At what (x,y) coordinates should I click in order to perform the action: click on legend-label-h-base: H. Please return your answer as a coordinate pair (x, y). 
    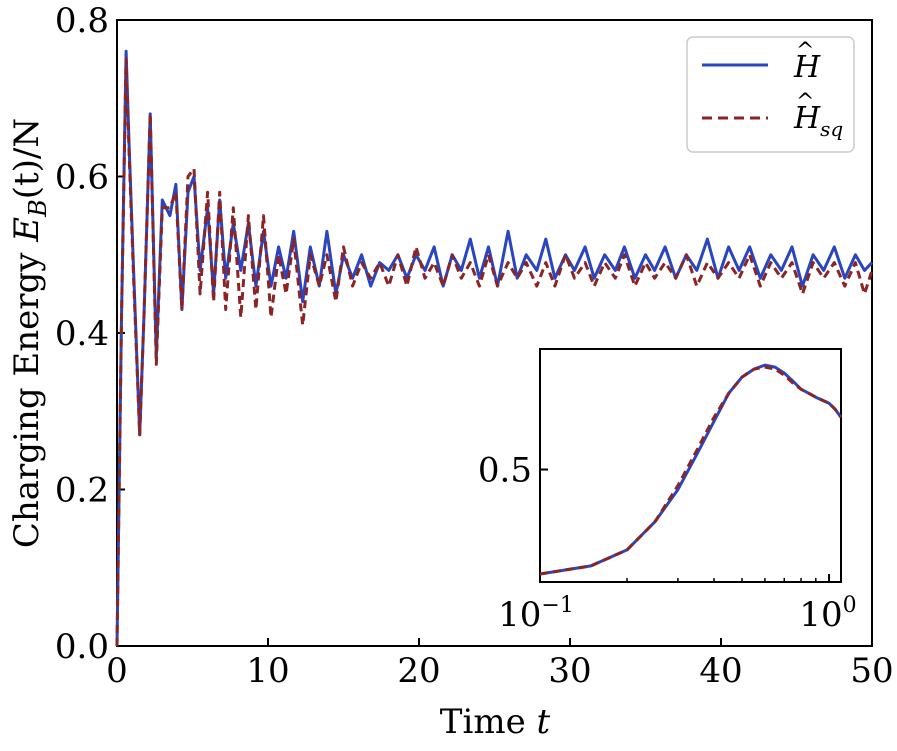
    Looking at the image, I should click on (807, 67).